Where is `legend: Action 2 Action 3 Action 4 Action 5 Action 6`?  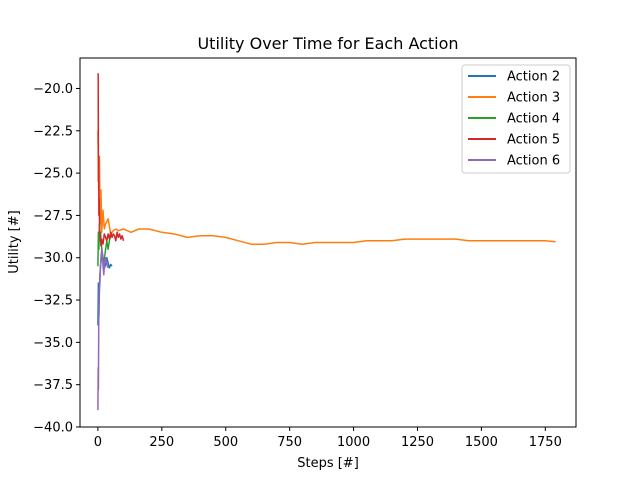
legend: Action 2 Action 3 Action 4 Action 5 Action 6 is located at coordinates (516, 119).